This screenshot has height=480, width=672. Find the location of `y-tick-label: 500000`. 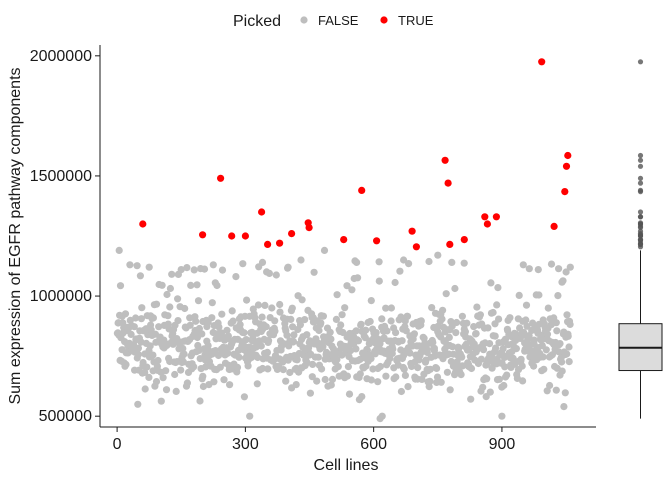

y-tick-label: 500000 is located at coordinates (65, 416).